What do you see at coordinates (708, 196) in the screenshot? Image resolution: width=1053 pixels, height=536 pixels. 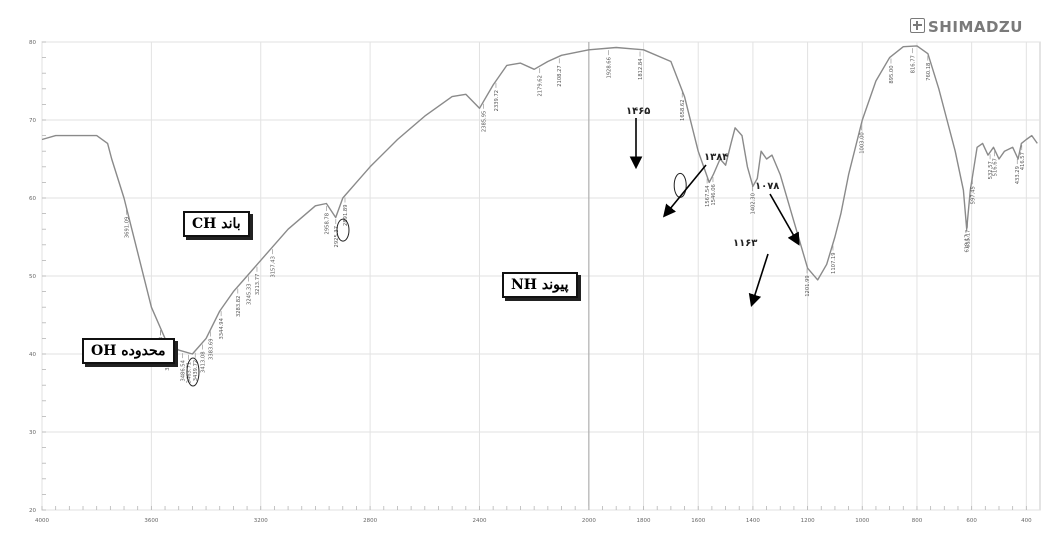 I see `peak-label: 1567.54` at bounding box center [708, 196].